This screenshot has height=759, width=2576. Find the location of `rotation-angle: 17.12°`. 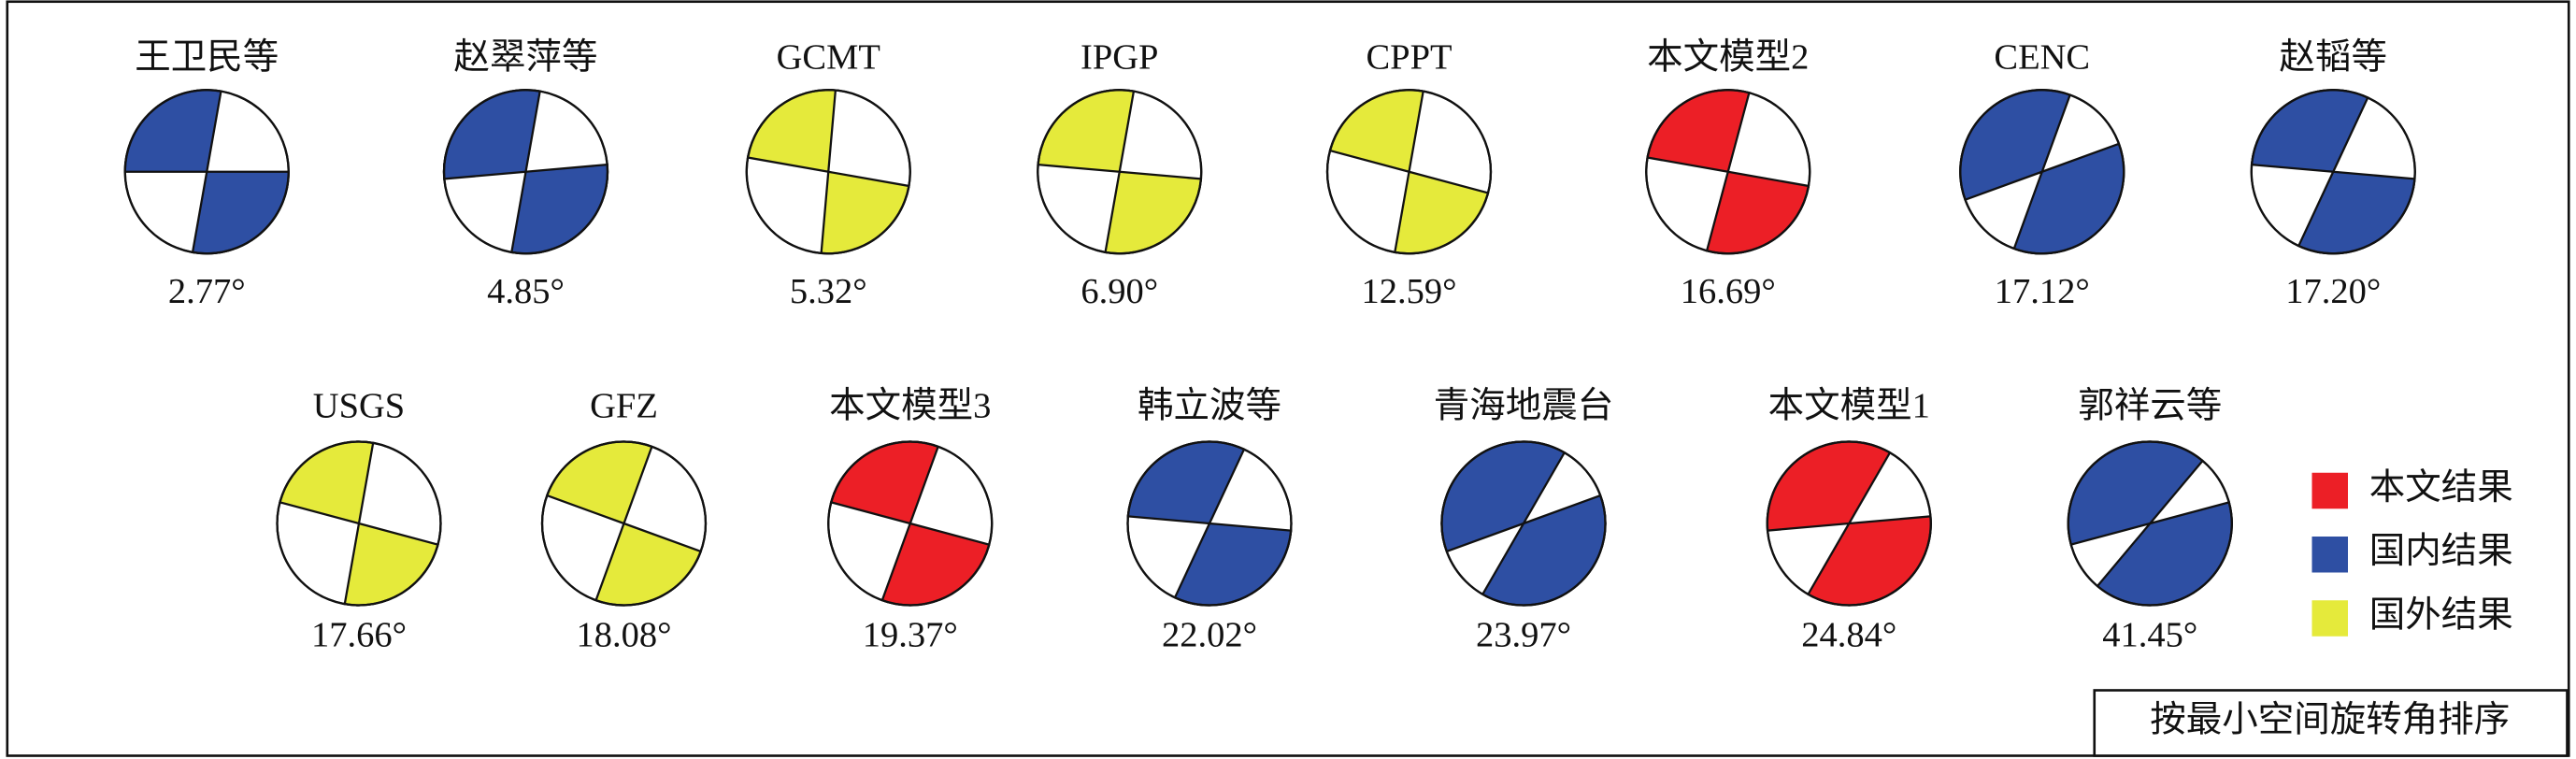

rotation-angle: 17.12° is located at coordinates (2043, 291).